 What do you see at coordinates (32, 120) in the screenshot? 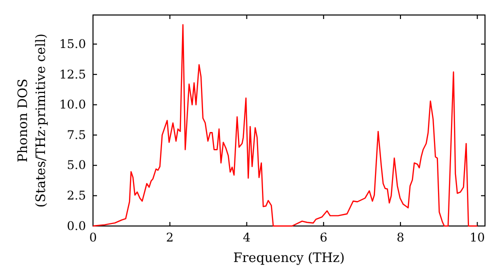
I see `y-axis-title: Phonon DOS (States/THz·primitive cell)` at bounding box center [32, 120].